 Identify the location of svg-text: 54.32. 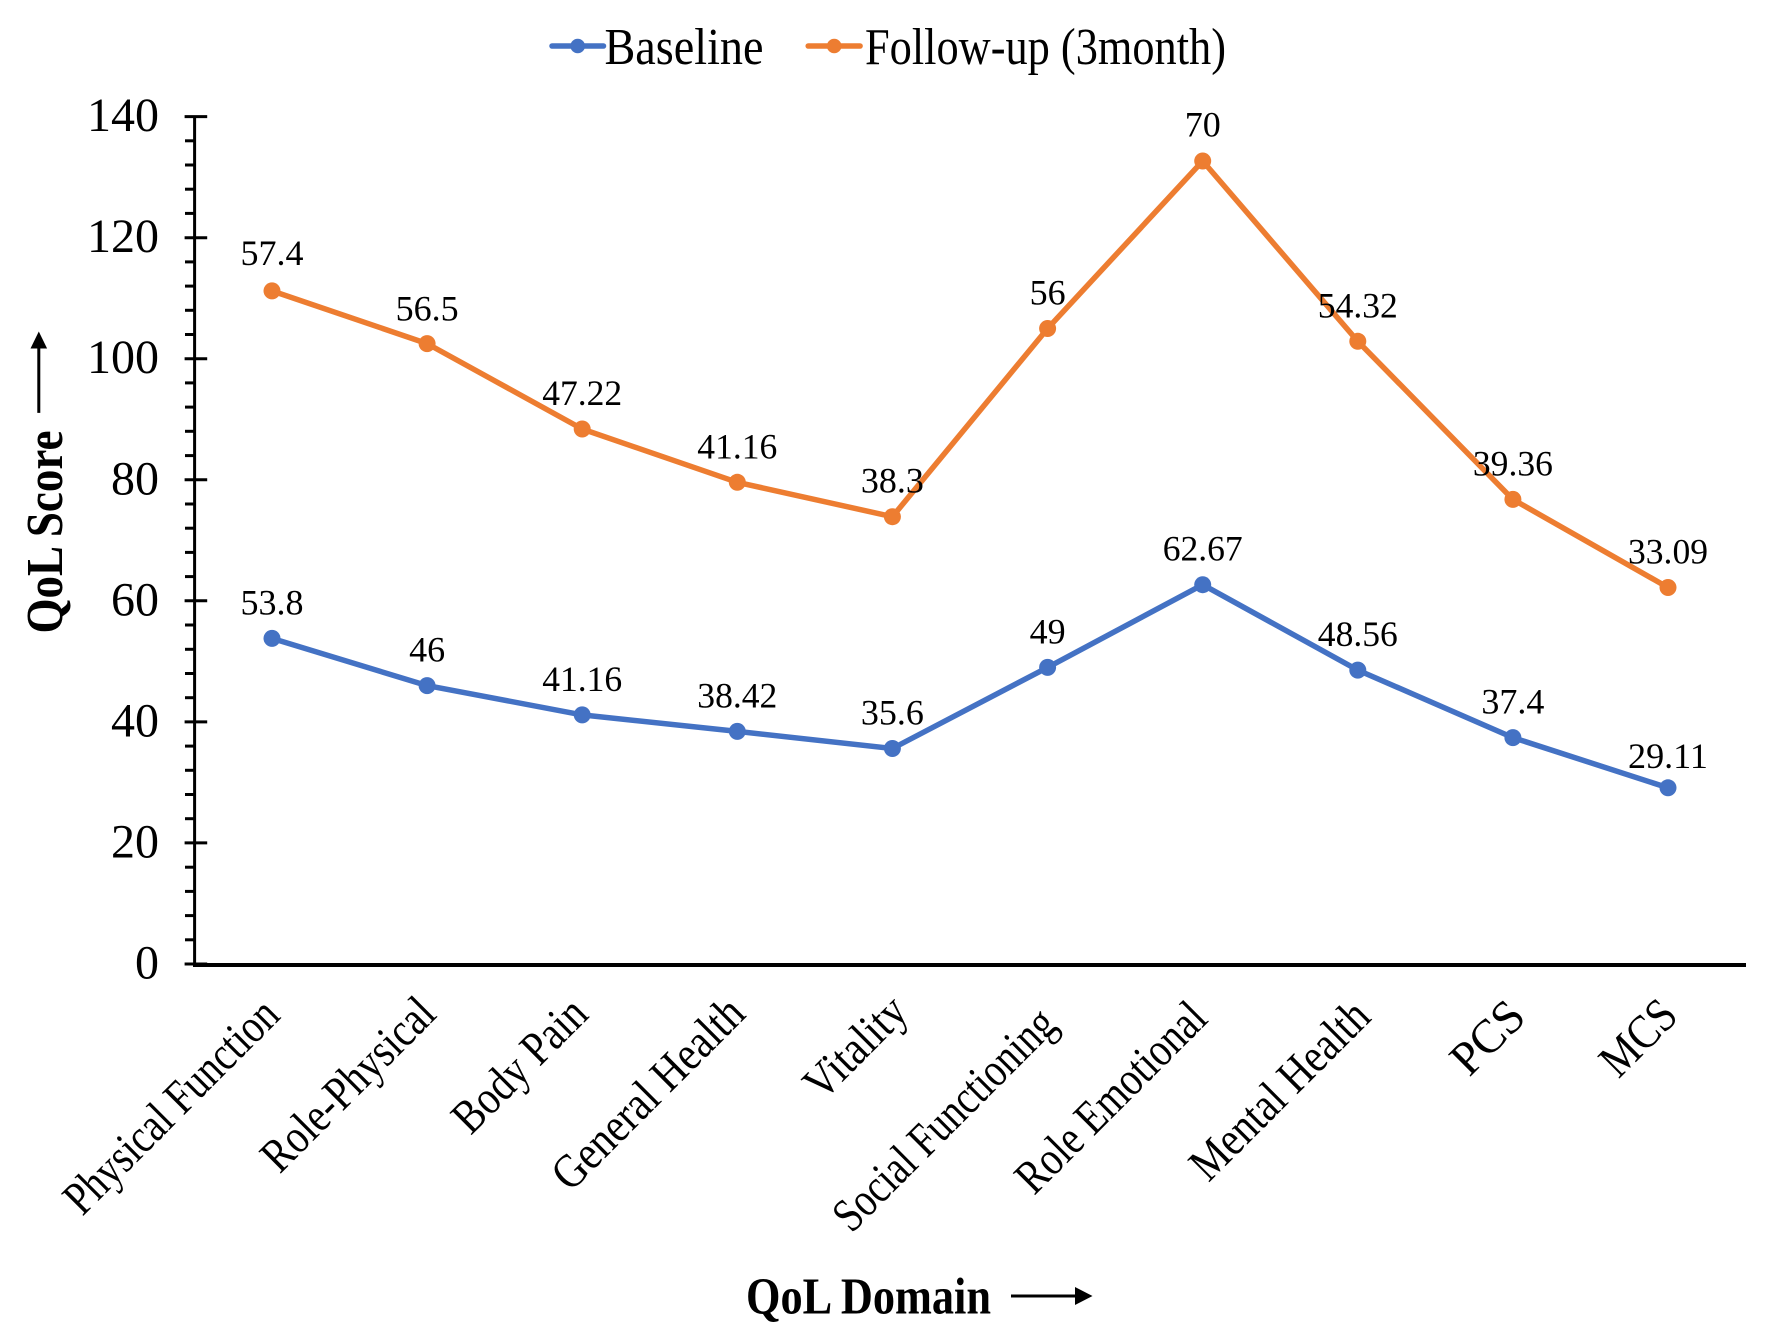
(1358, 305).